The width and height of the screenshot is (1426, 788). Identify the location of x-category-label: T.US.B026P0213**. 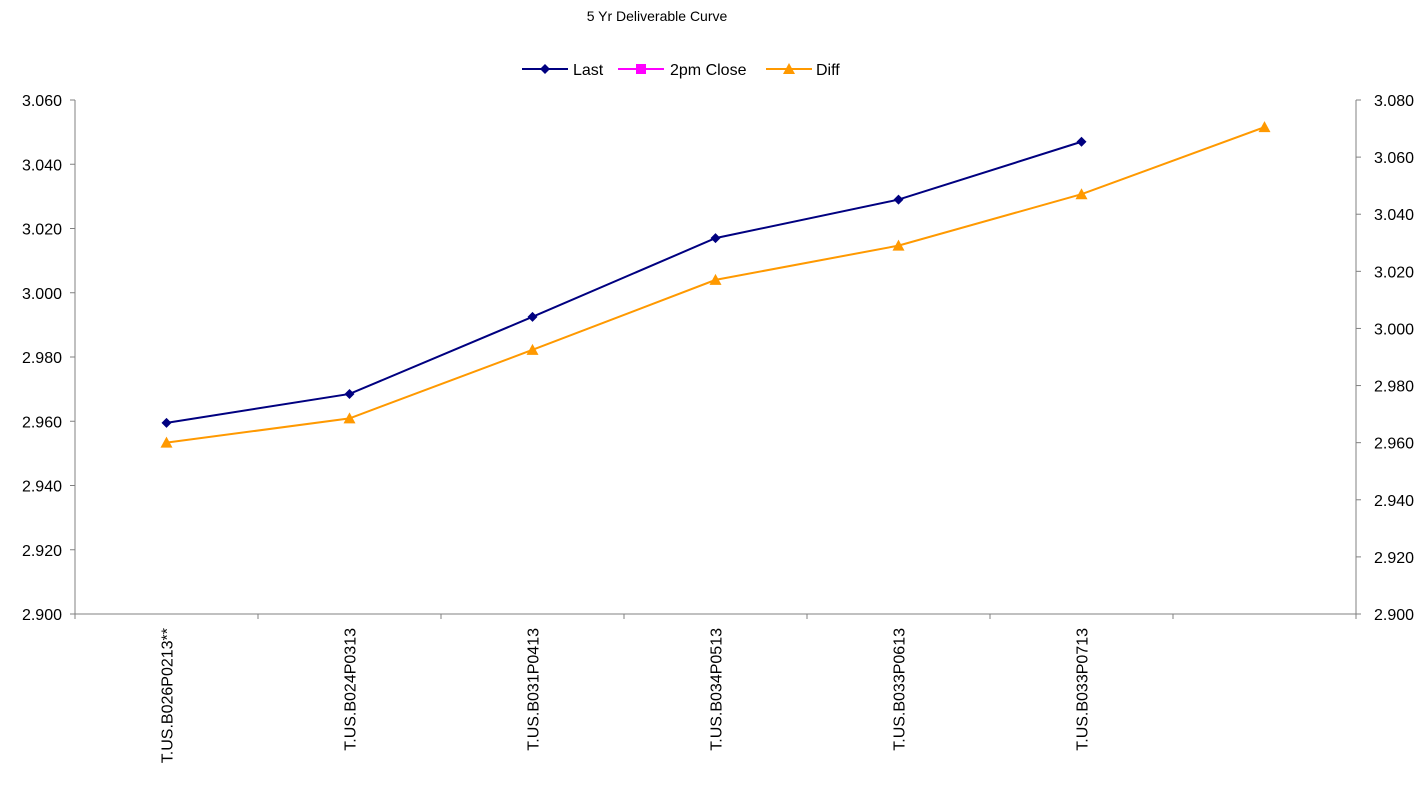
(168, 695).